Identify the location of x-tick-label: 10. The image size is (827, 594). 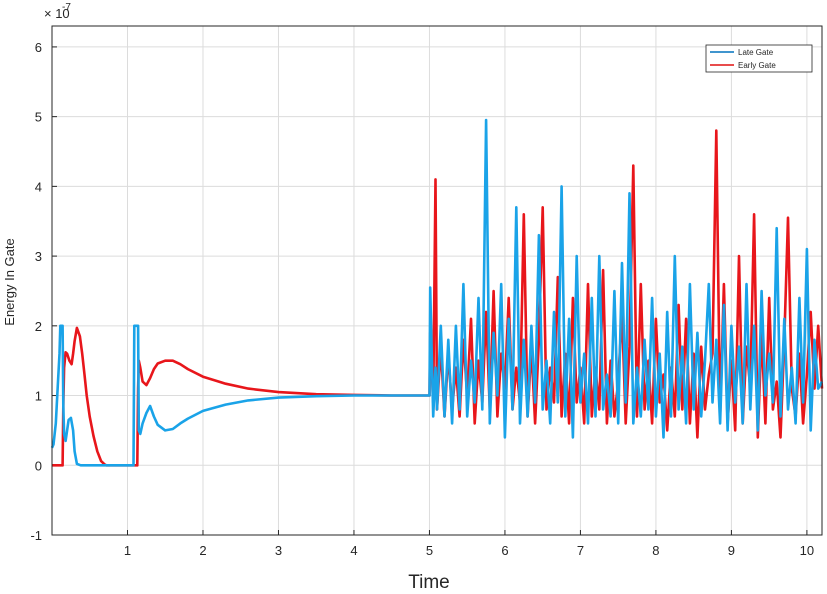
(807, 550).